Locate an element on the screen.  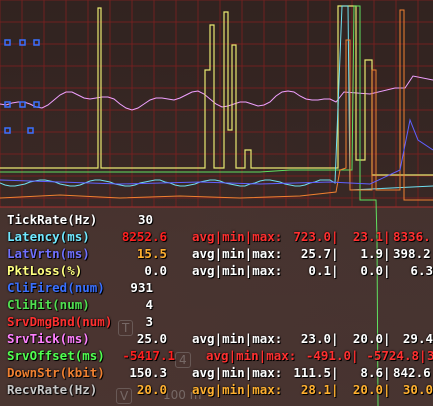
stat-label: LatVrtn(ms) is located at coordinates (48, 253).